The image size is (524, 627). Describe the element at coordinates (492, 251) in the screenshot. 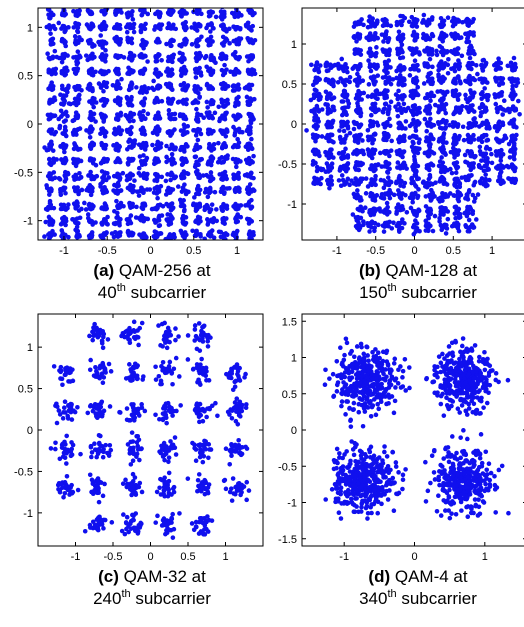

I see `x-tick-label: 1` at that location.